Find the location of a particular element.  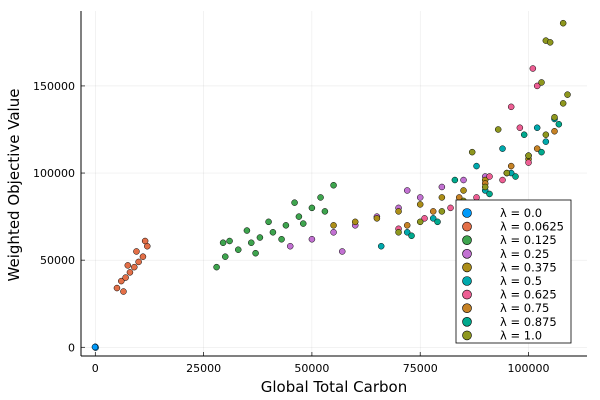

y-axis-title: Weighted Objective Value is located at coordinates (14, 185).